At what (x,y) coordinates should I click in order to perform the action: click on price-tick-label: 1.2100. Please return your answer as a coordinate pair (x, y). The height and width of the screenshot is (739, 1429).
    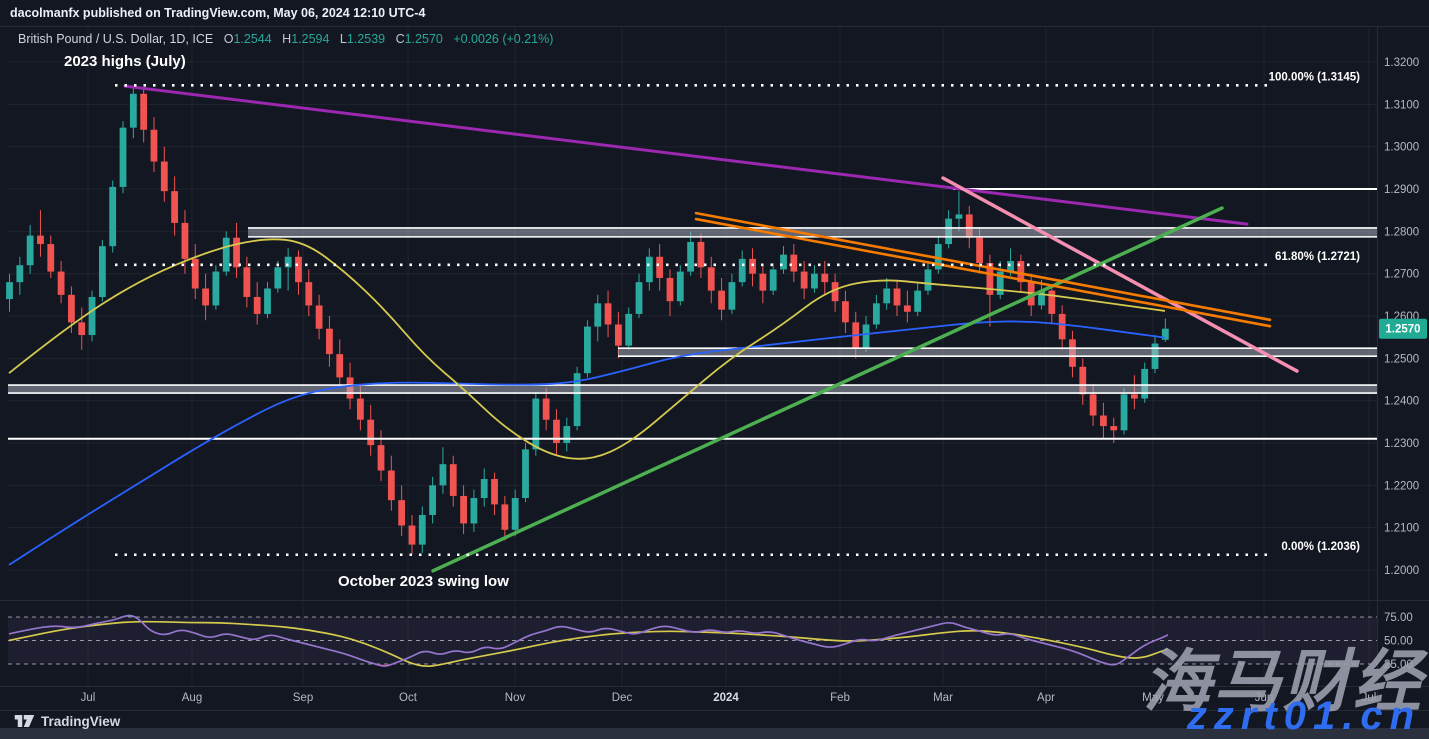
    Looking at the image, I should click on (1401, 529).